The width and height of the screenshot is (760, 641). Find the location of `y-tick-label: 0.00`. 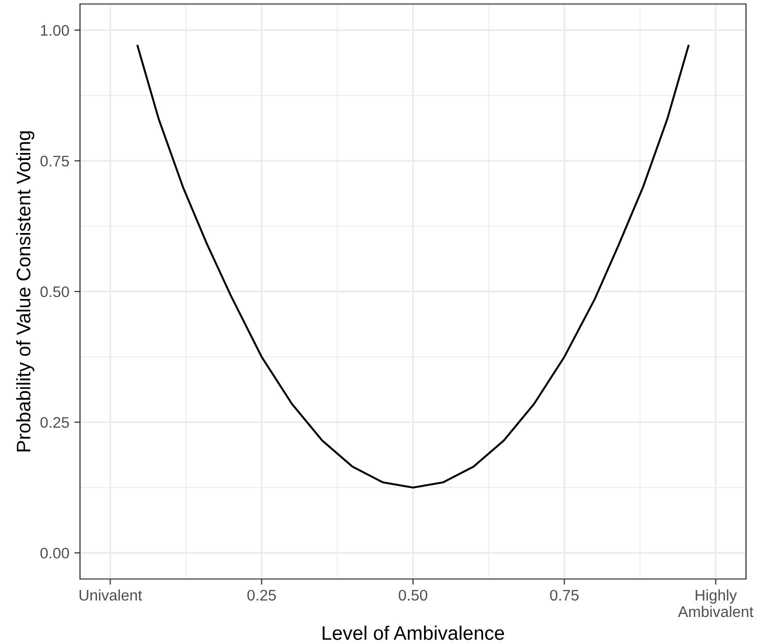

y-tick-label: 0.00 is located at coordinates (54, 553).